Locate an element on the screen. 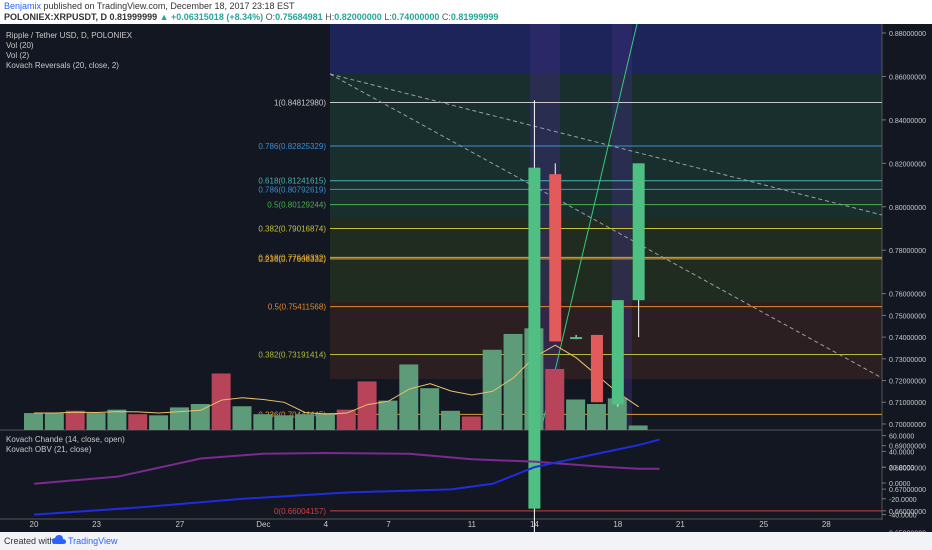 The image size is (932, 550). fib-label: 0.5(0.75411568) is located at coordinates (297, 307).